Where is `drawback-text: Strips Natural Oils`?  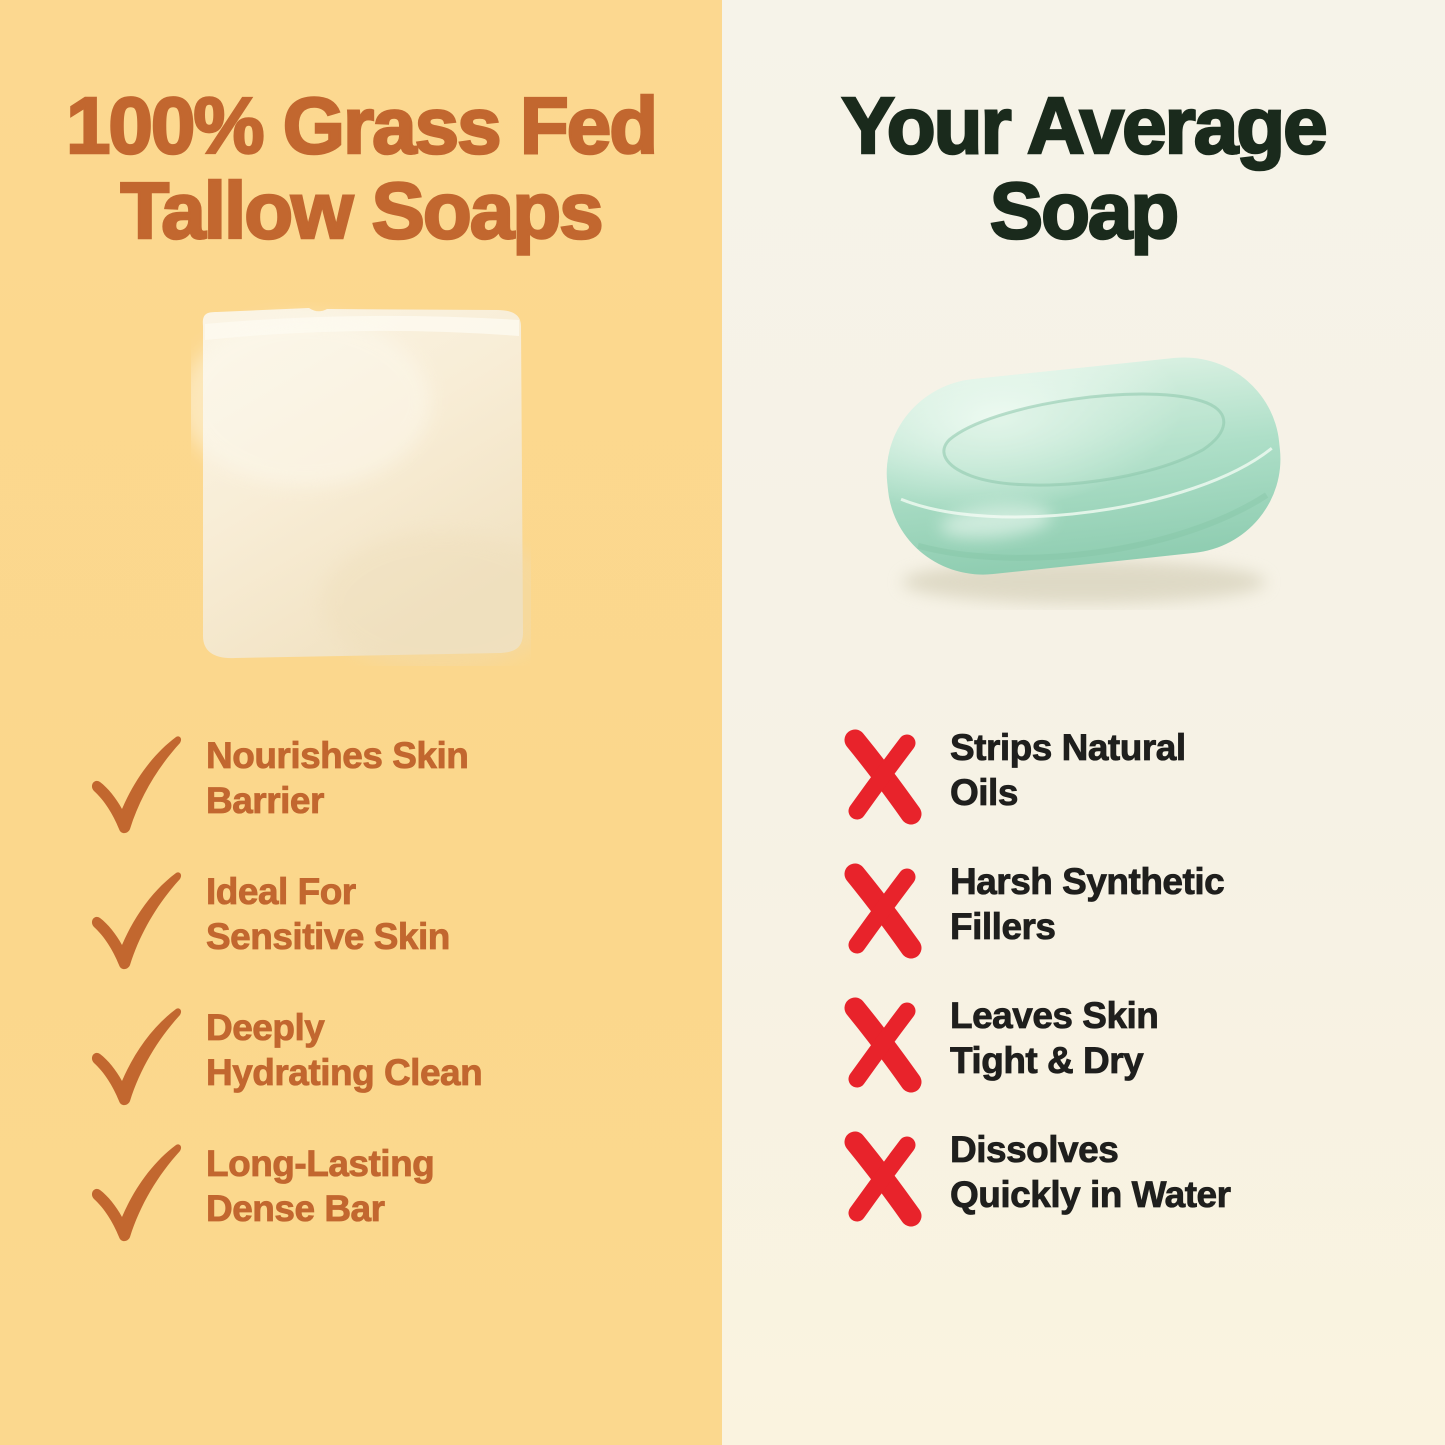 drawback-text: Strips Natural Oils is located at coordinates (1068, 769).